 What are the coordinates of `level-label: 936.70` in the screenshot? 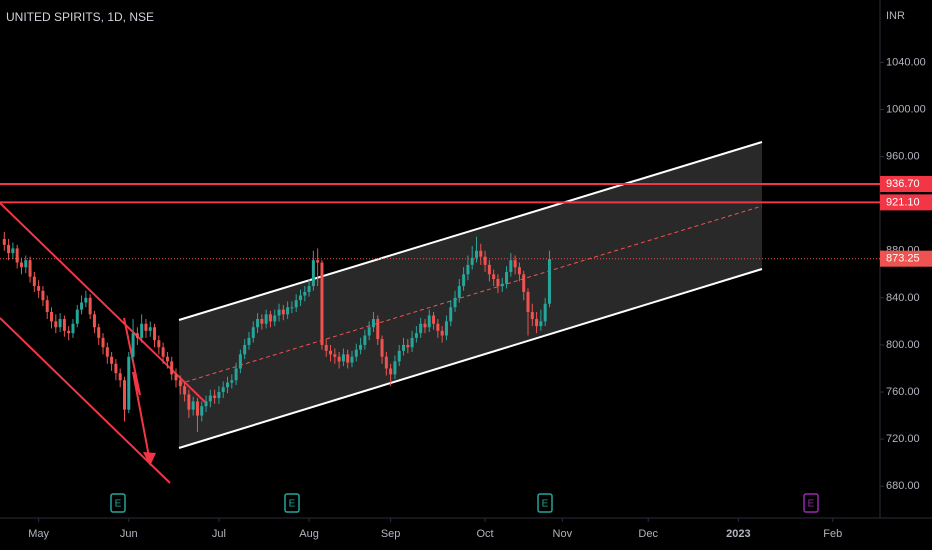 It's located at (903, 184).